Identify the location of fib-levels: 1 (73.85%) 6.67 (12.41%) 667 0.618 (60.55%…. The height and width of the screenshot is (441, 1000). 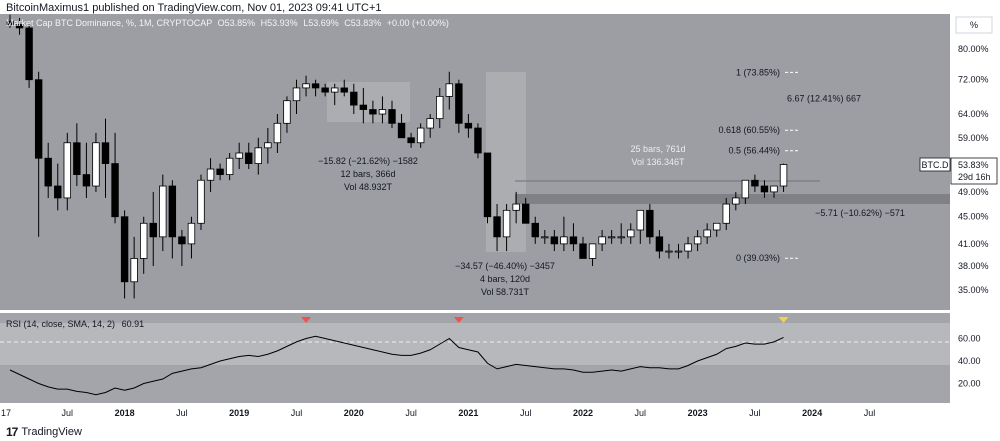
(789, 165).